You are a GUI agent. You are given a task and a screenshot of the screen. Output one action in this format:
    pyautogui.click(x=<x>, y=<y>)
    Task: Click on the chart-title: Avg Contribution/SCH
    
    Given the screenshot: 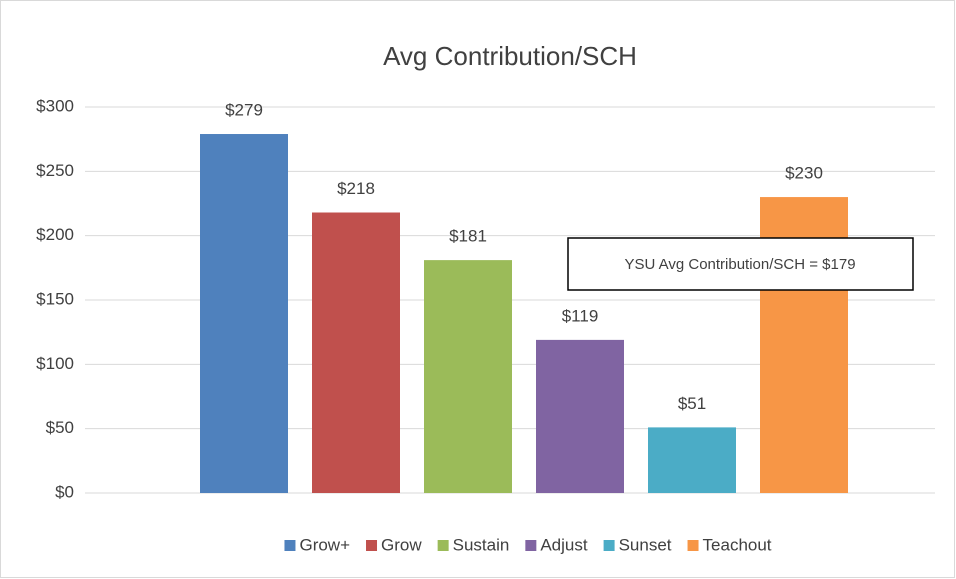 What is the action you would take?
    pyautogui.click(x=510, y=56)
    